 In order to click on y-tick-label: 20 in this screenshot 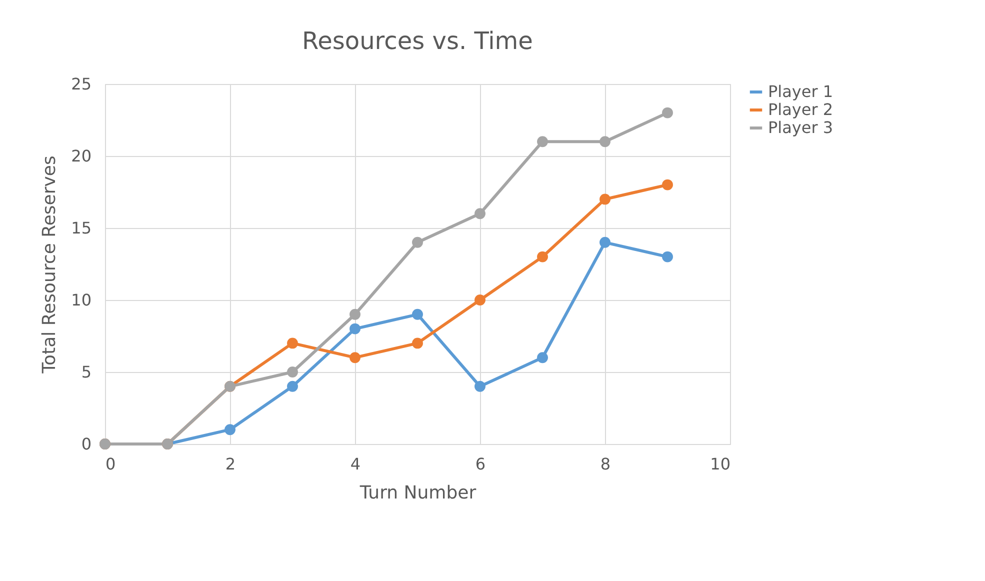, I will do `click(81, 156)`.